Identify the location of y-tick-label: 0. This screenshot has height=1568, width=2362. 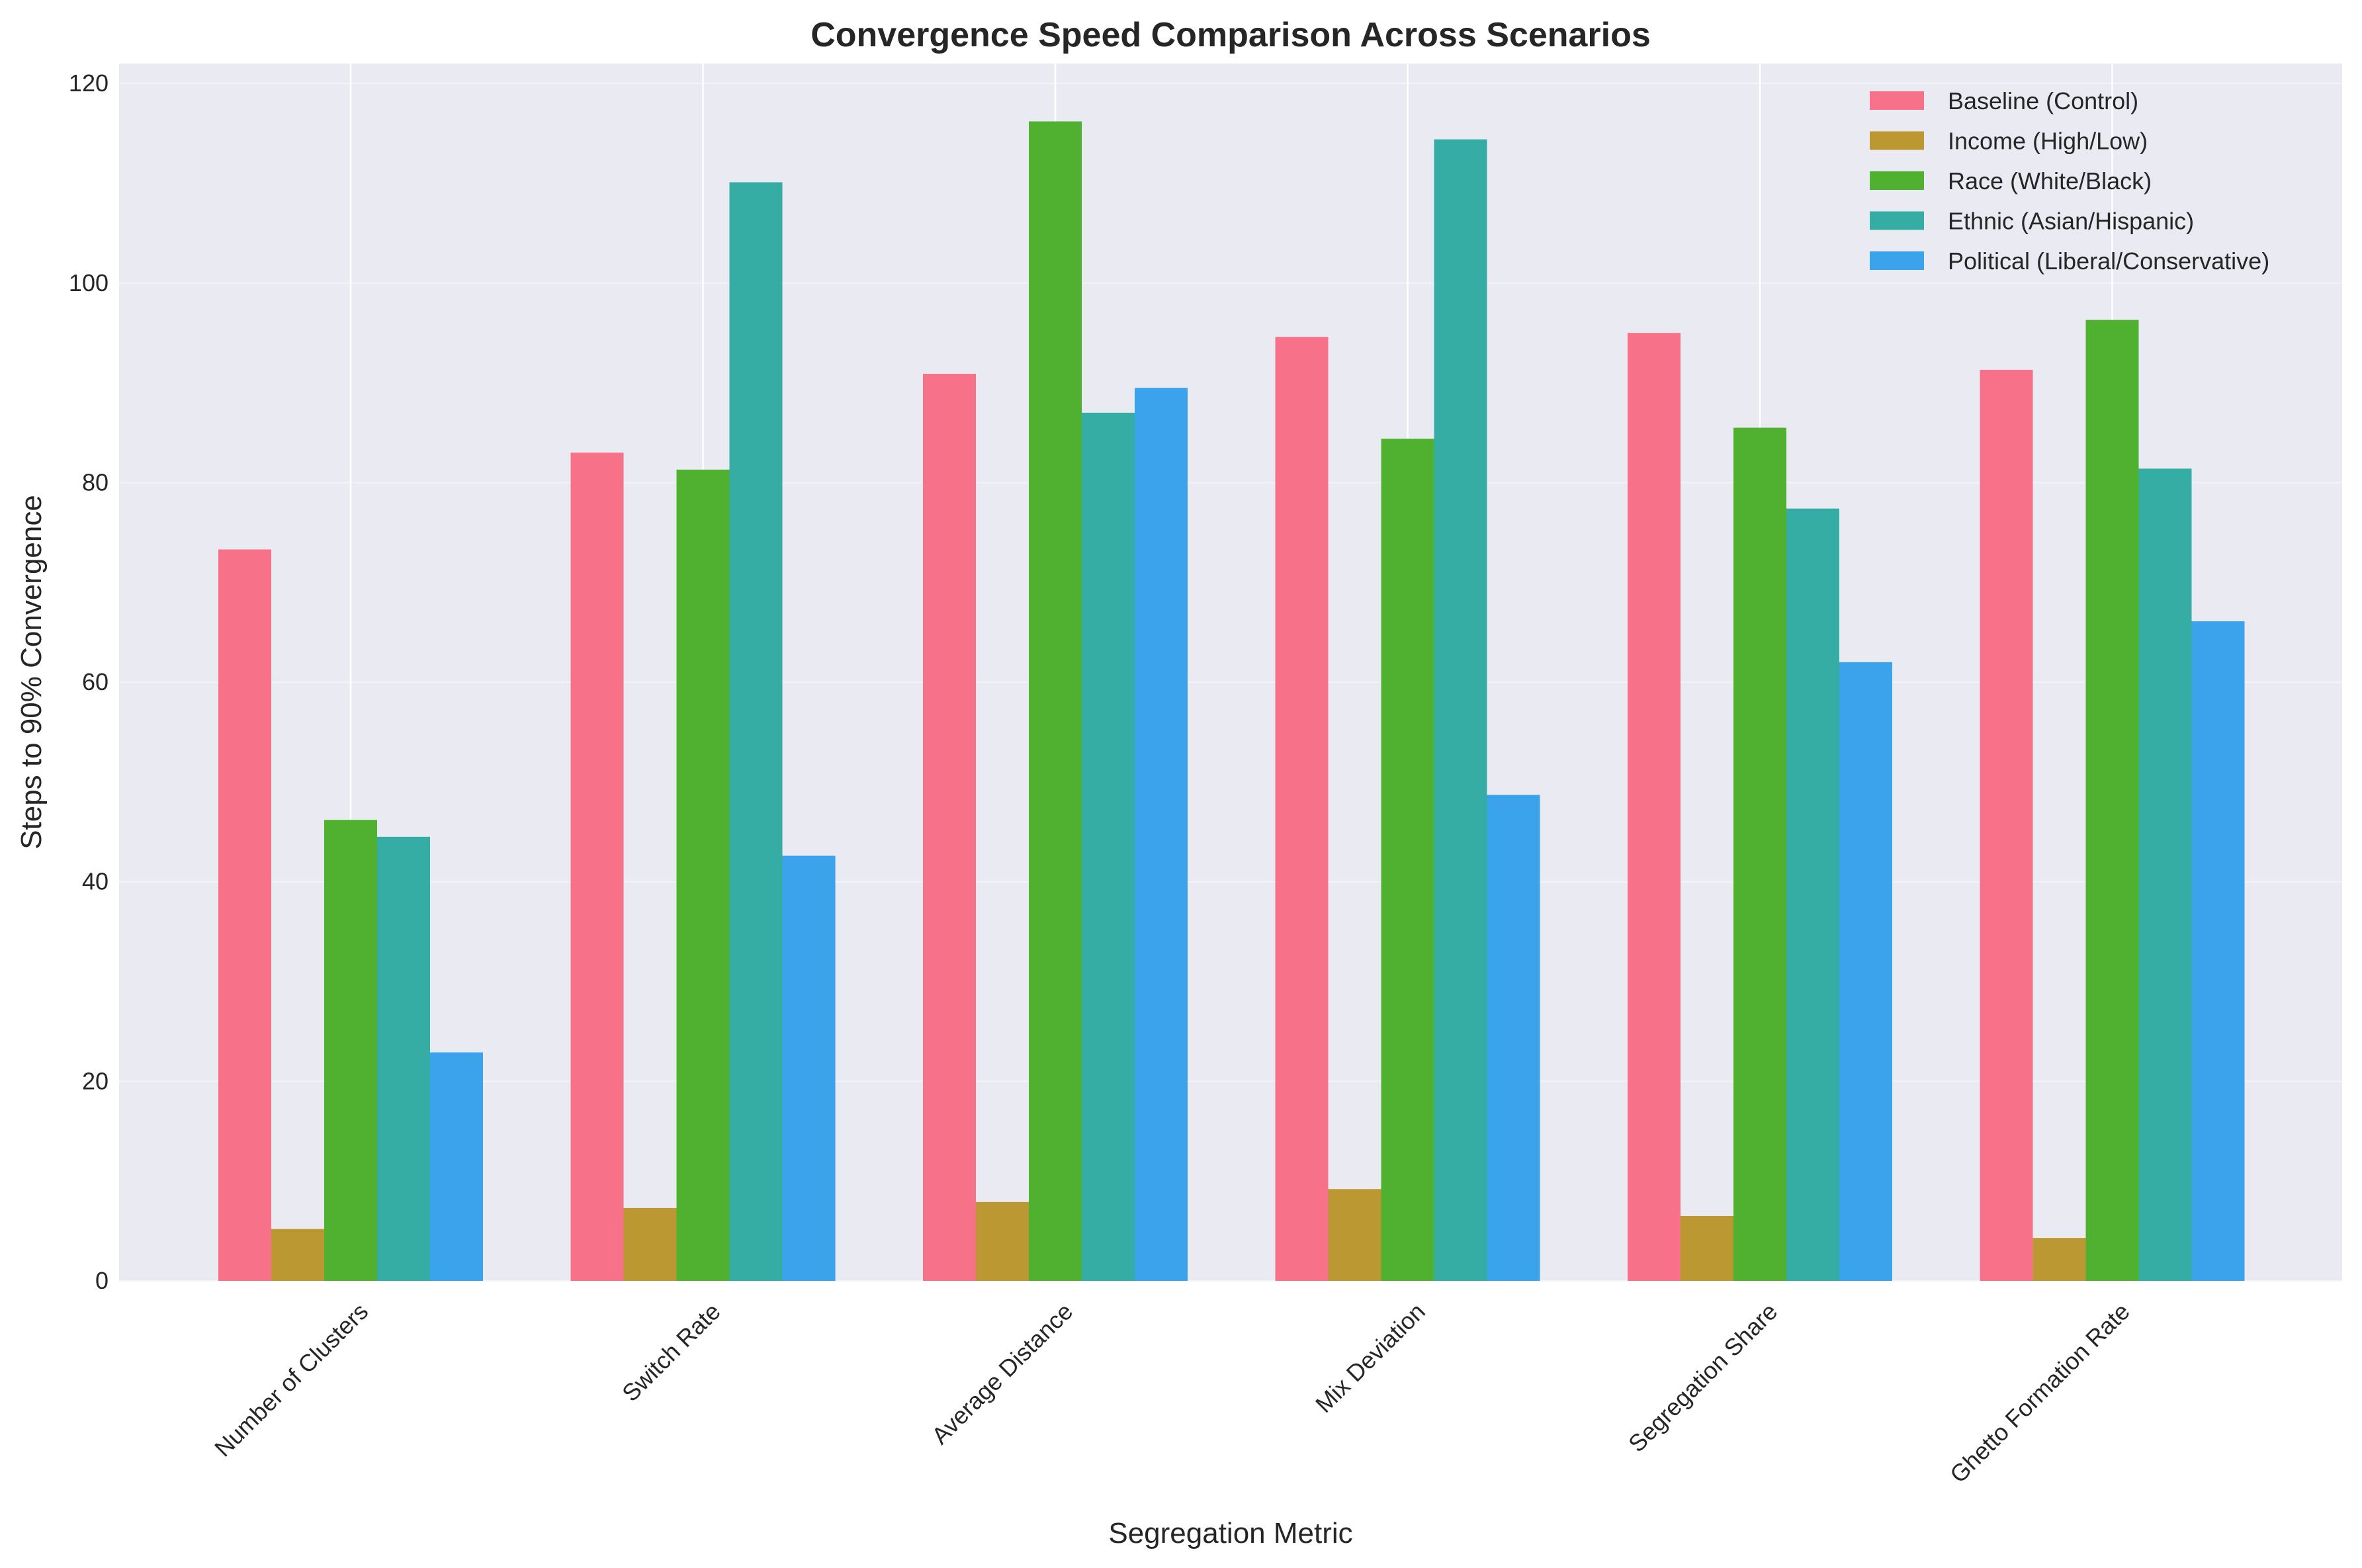
(102, 1280).